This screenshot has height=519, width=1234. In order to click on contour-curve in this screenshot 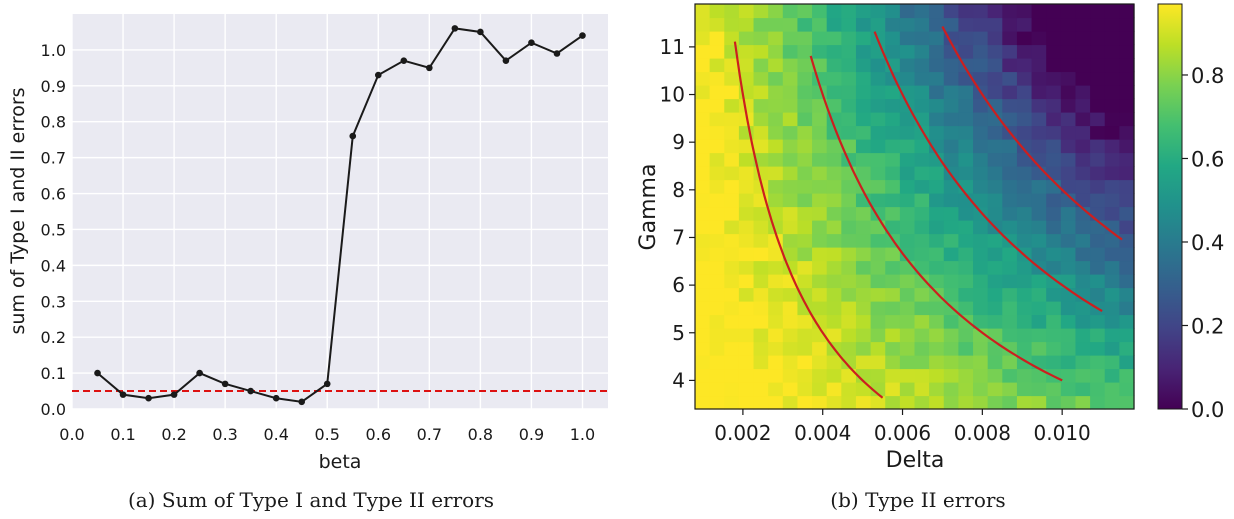, I will do `click(808, 220)`.